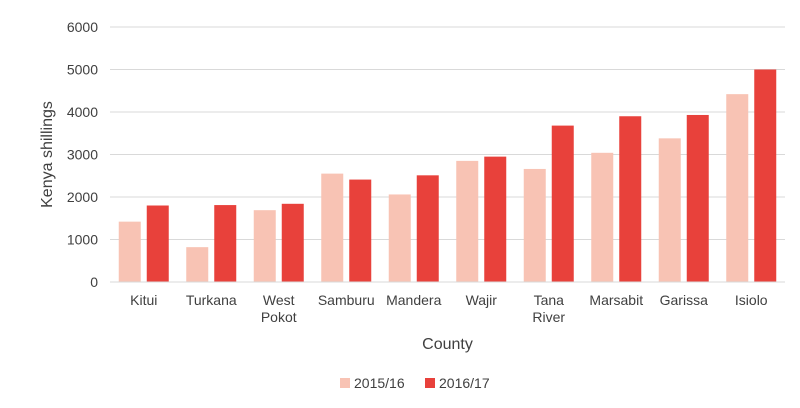 The width and height of the screenshot is (800, 408). I want to click on y-tick-label: 5000, so click(82, 70).